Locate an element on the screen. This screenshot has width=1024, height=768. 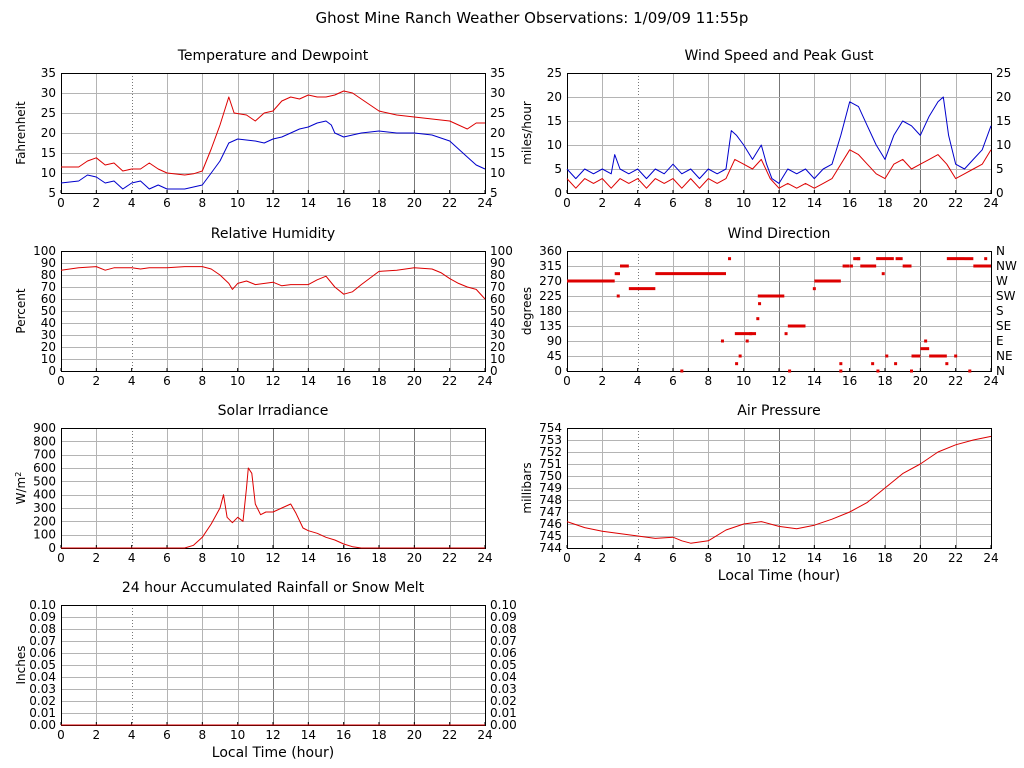
y-tick-label: 270 is located at coordinates (550, 281).